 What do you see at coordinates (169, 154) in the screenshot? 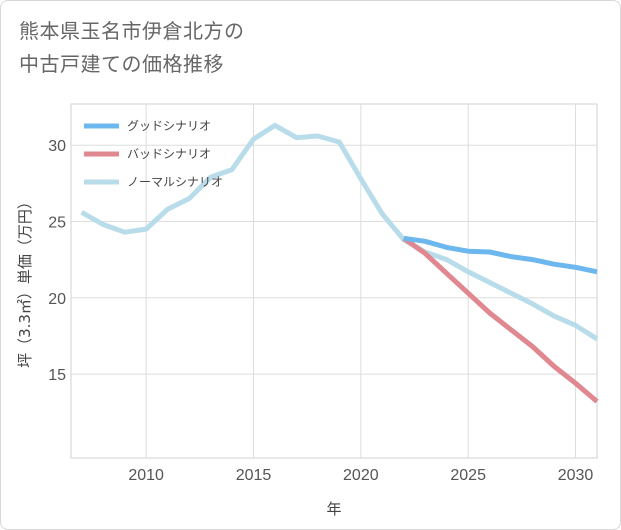
I see `legend-label-1: バッドシナリオ` at bounding box center [169, 154].